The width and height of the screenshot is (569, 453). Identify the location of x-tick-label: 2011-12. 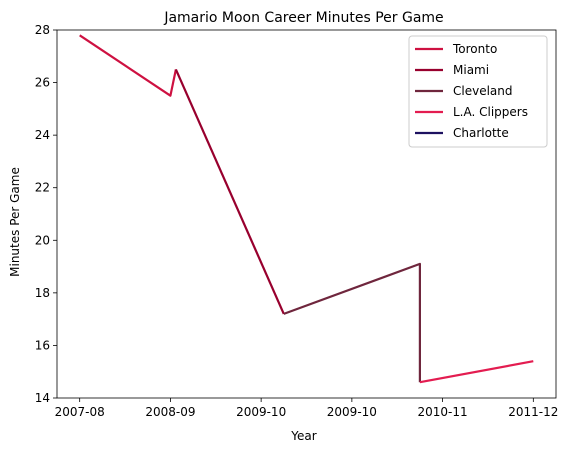
(533, 412).